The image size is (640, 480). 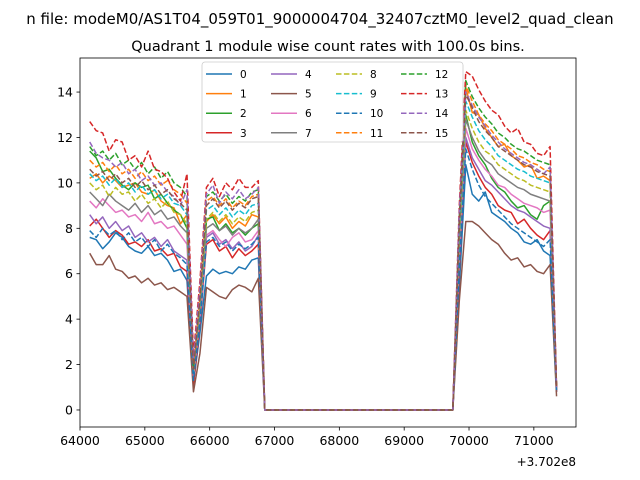 I want to click on y-tick-label: 2, so click(x=69, y=364).